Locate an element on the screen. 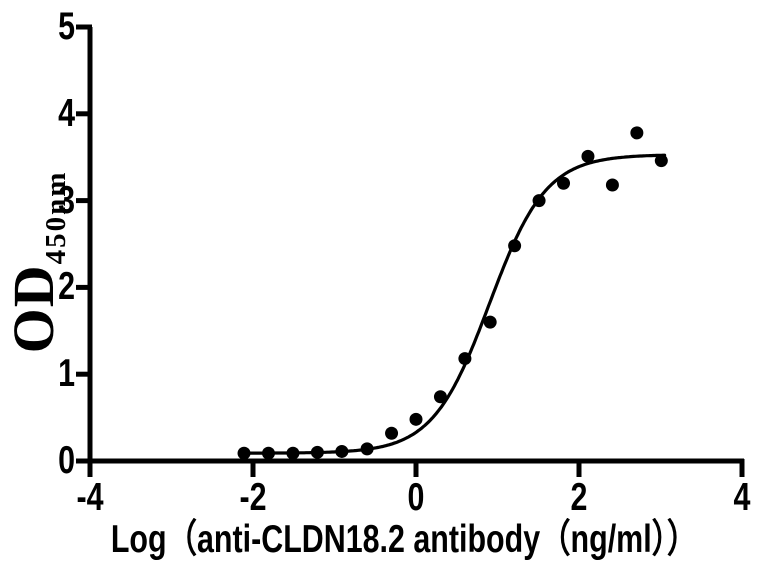 The height and width of the screenshot is (571, 765). y-tick-label: 2 is located at coordinates (66, 287).